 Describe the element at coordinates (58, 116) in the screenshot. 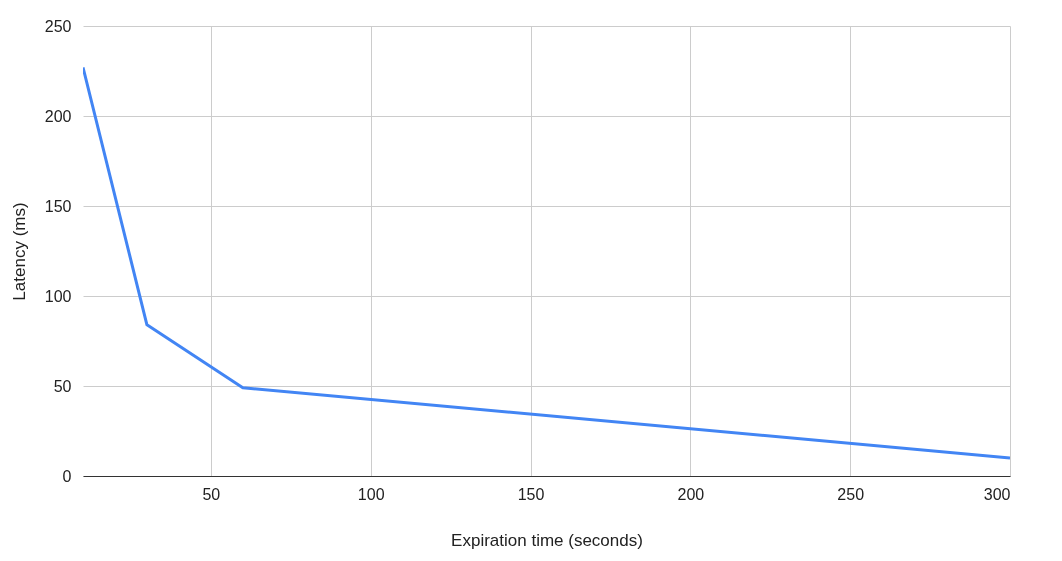

I see `y-tick-label: 200` at that location.